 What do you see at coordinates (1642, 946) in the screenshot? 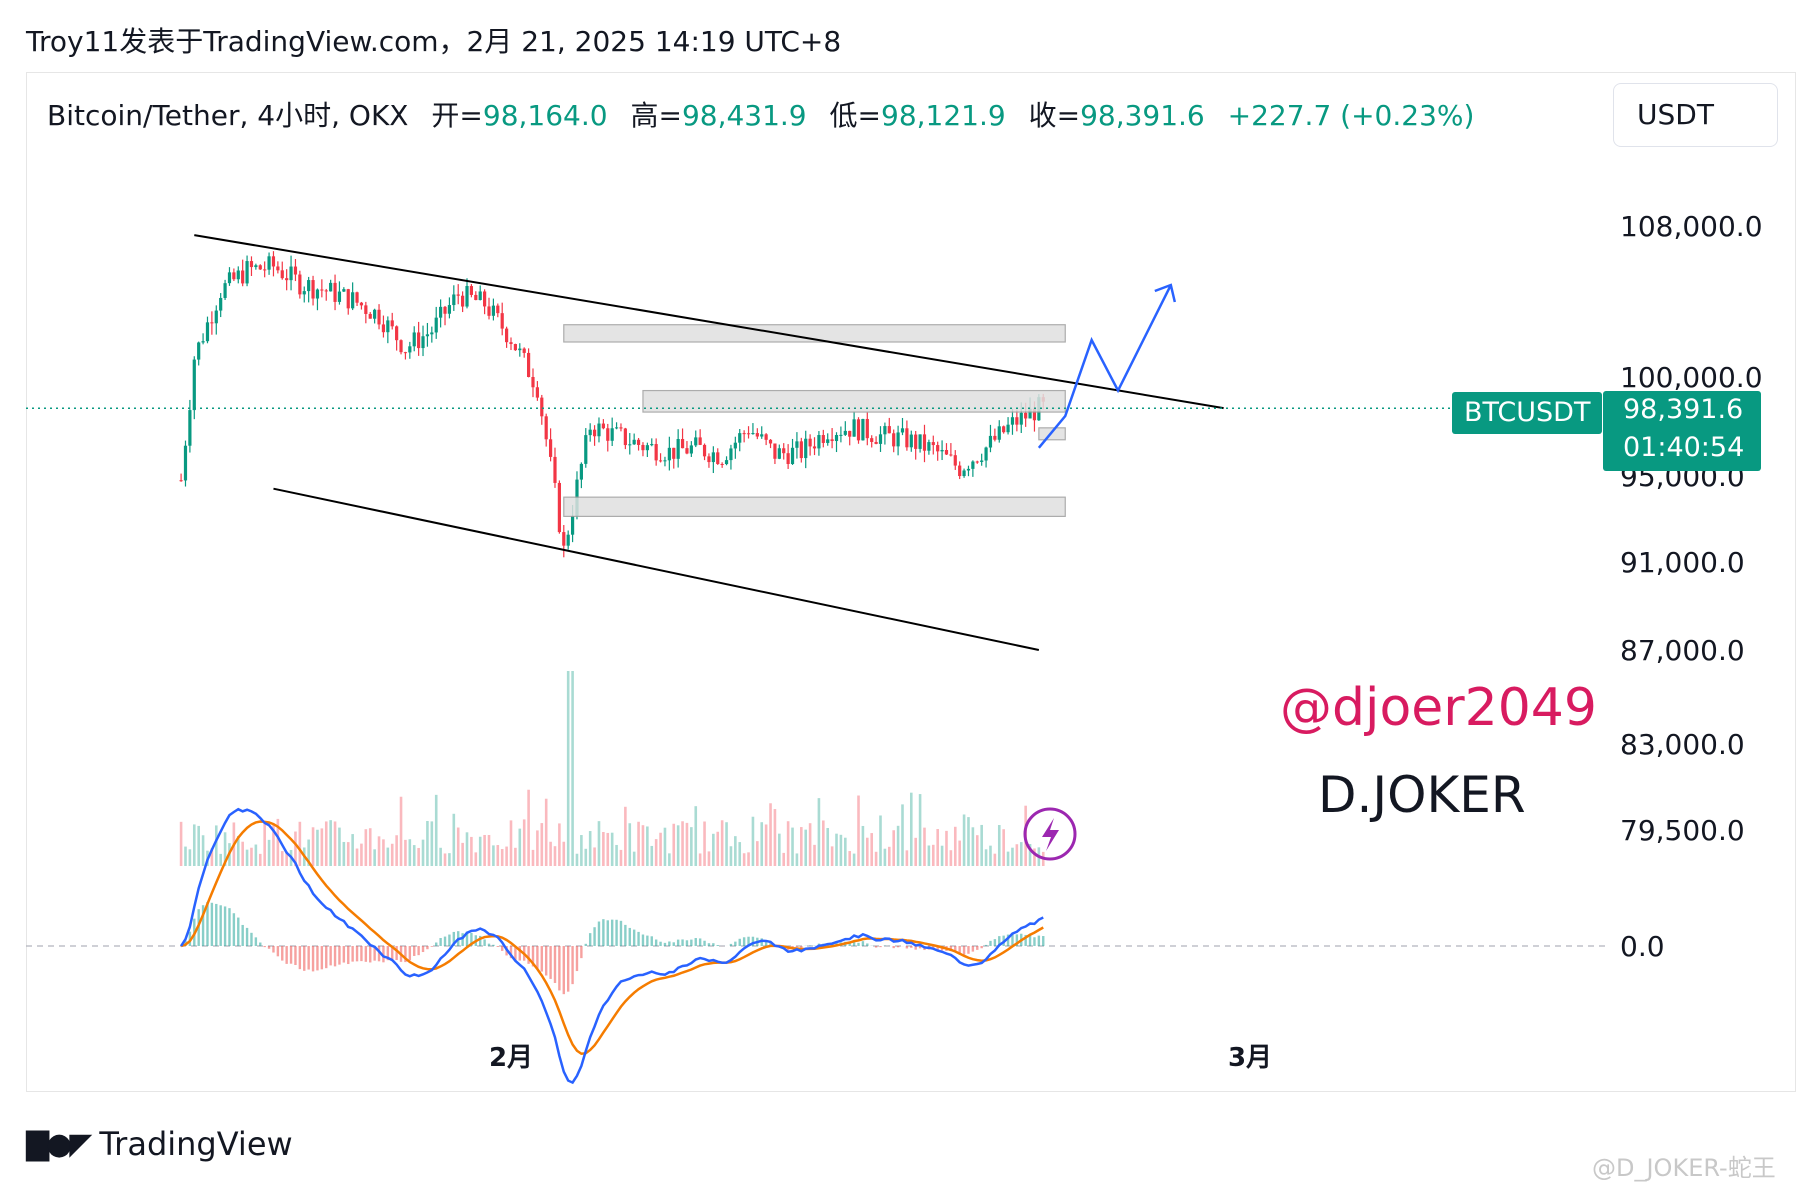
I see `macd-zero-label: 0.0` at bounding box center [1642, 946].